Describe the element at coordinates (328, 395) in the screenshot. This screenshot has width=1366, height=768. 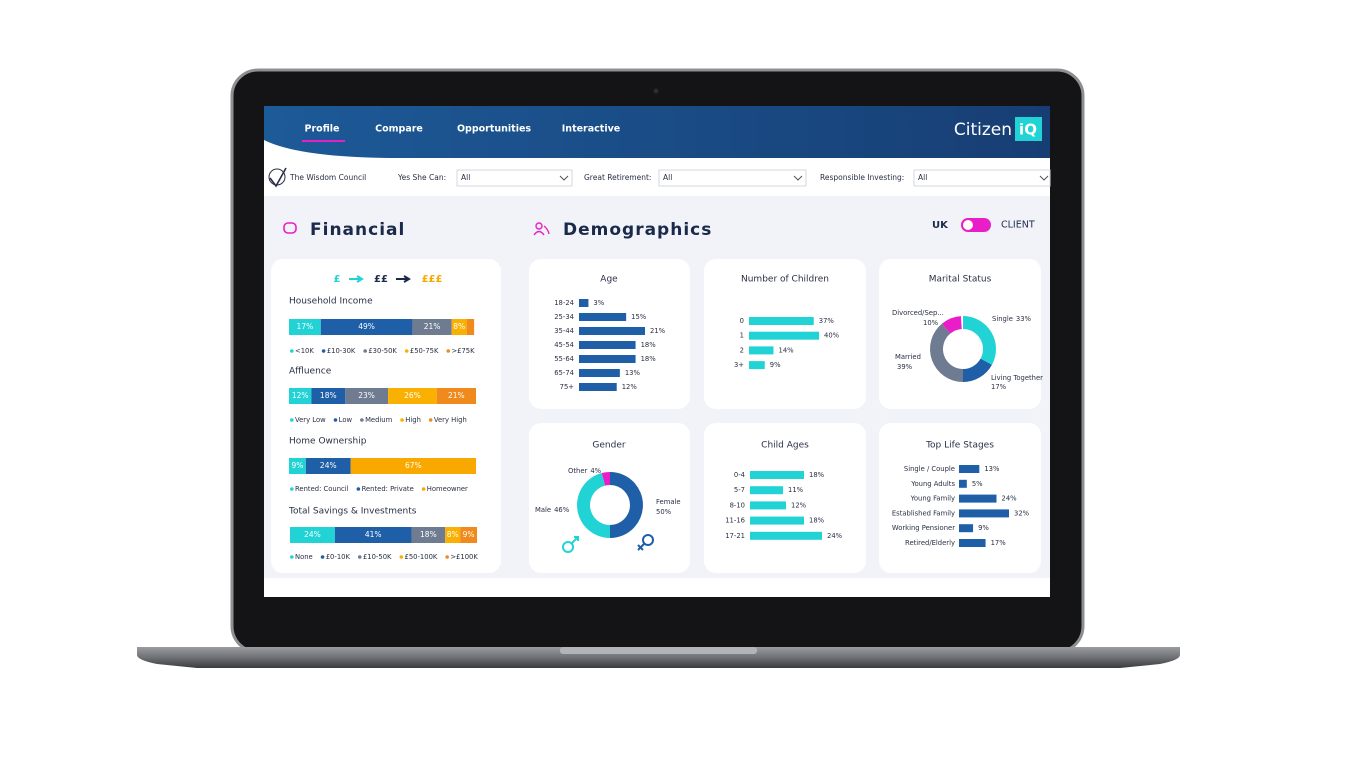
I see `segment-label: 18%` at that location.